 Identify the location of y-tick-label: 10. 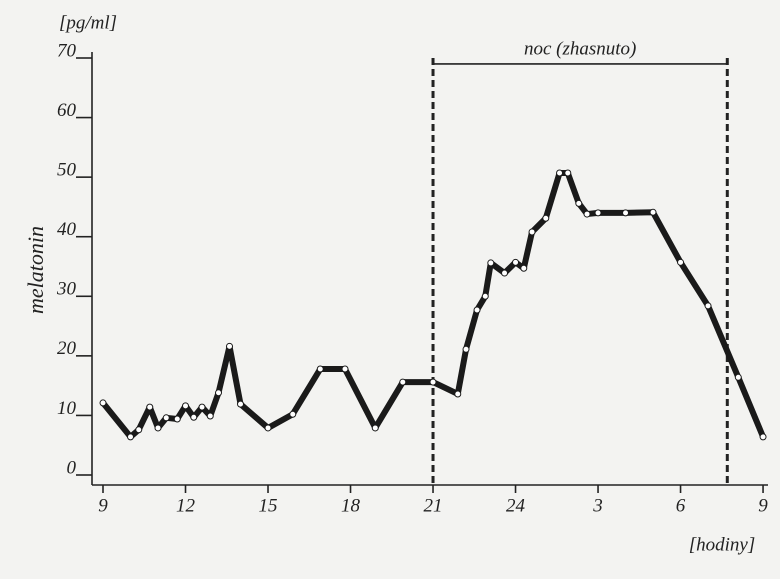
(67, 408).